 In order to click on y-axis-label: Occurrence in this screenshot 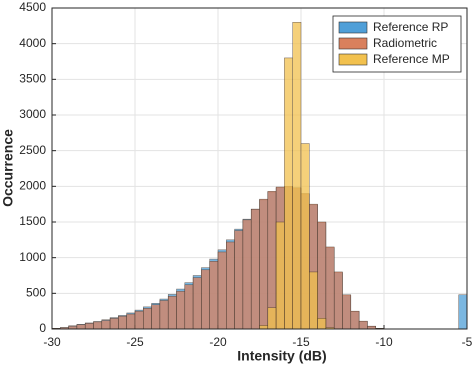, I will do `click(8, 168)`.